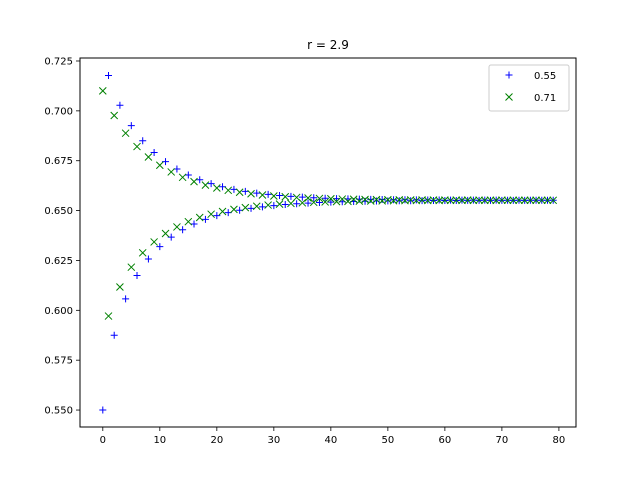 The height and width of the screenshot is (480, 640). Describe the element at coordinates (502, 440) in the screenshot. I see `x-tick-label: 70` at that location.